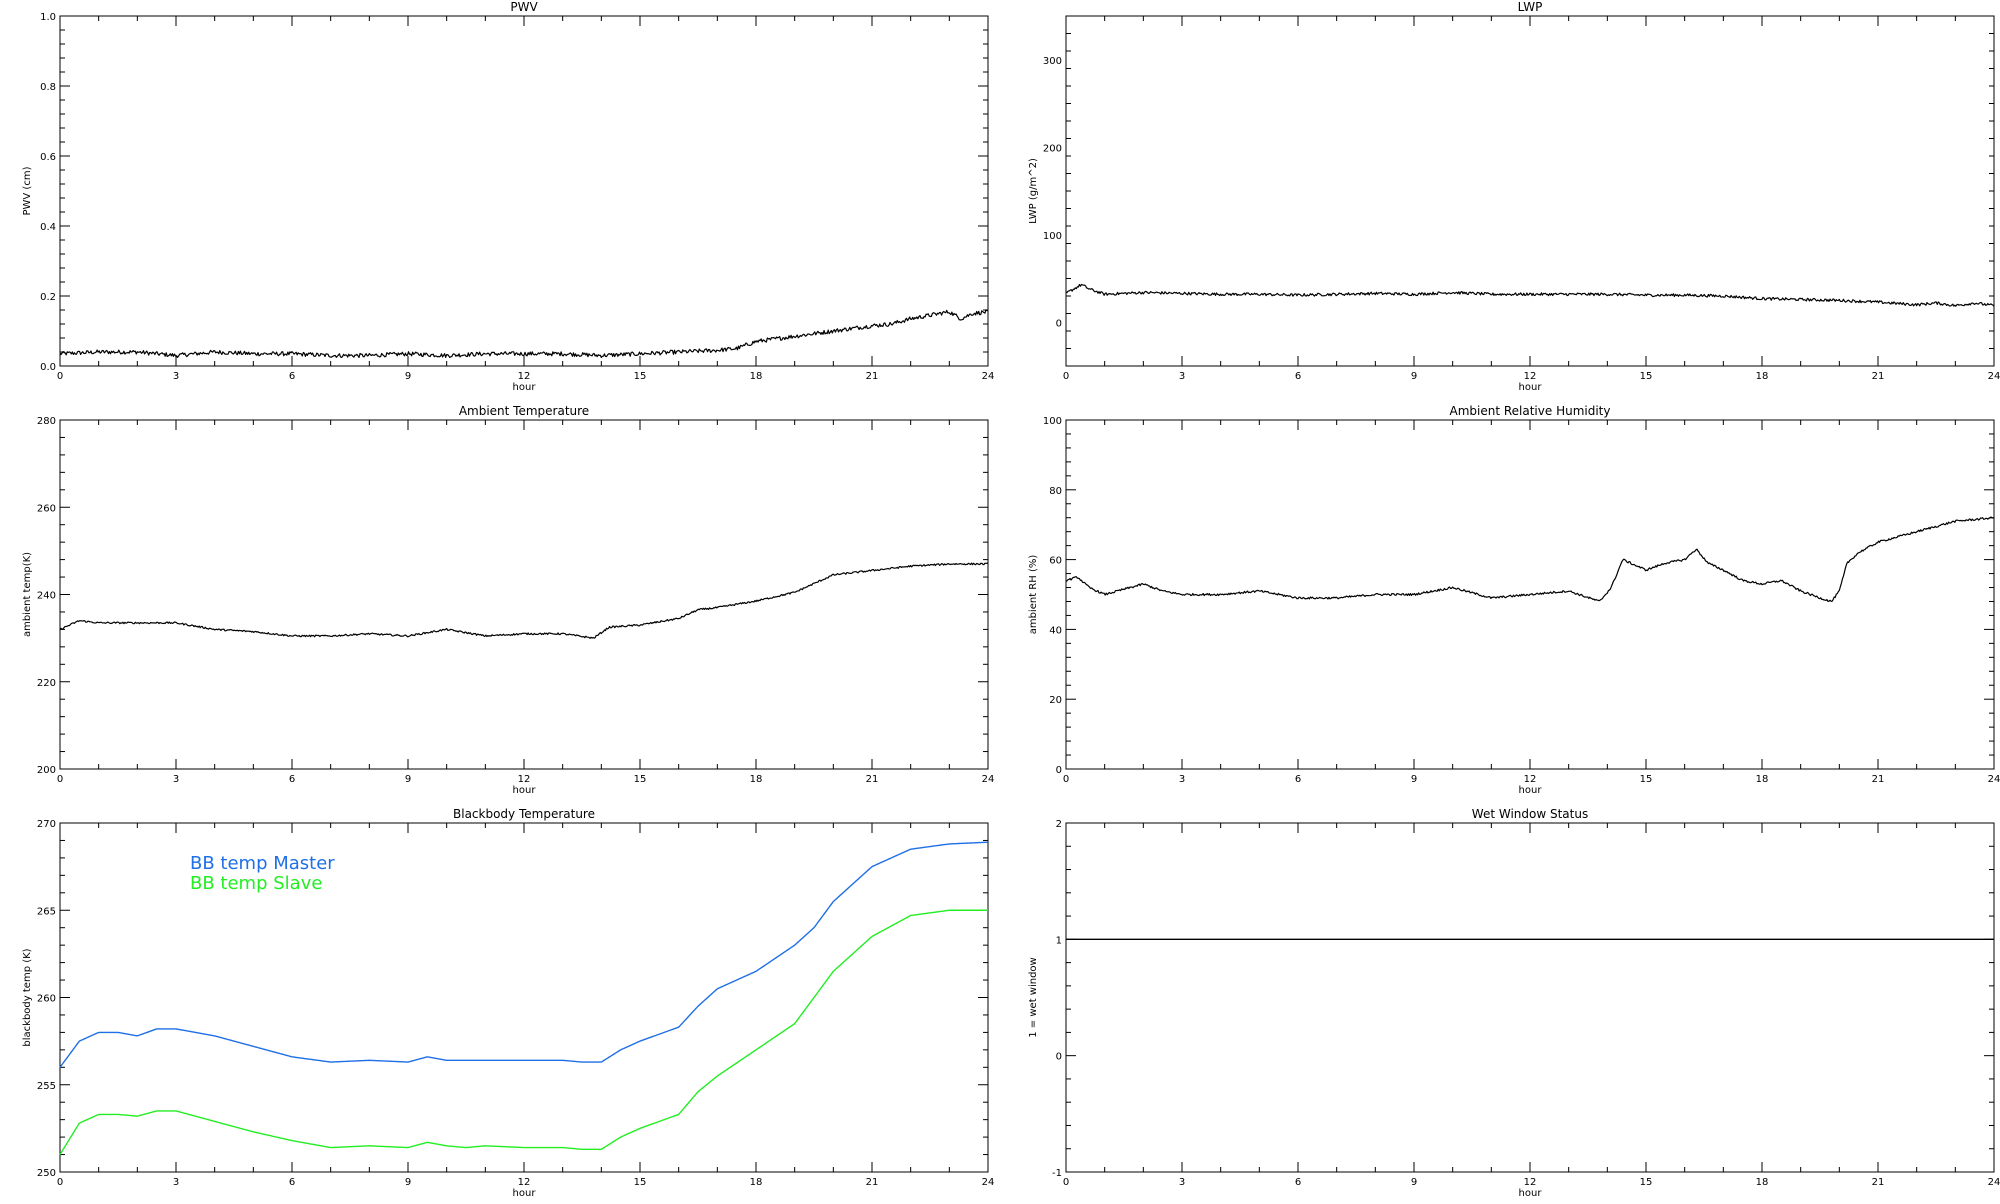 The width and height of the screenshot is (2000, 1204). Describe the element at coordinates (1052, 148) in the screenshot. I see `y-tick-label: 200` at that location.